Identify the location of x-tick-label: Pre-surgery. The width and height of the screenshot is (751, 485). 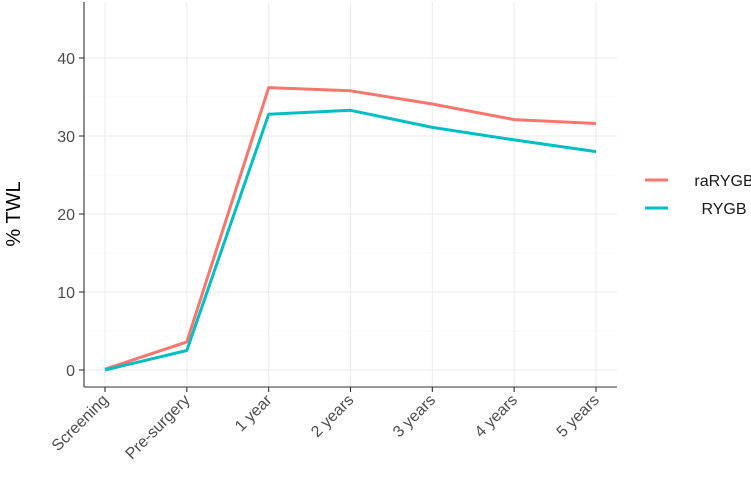
(158, 427).